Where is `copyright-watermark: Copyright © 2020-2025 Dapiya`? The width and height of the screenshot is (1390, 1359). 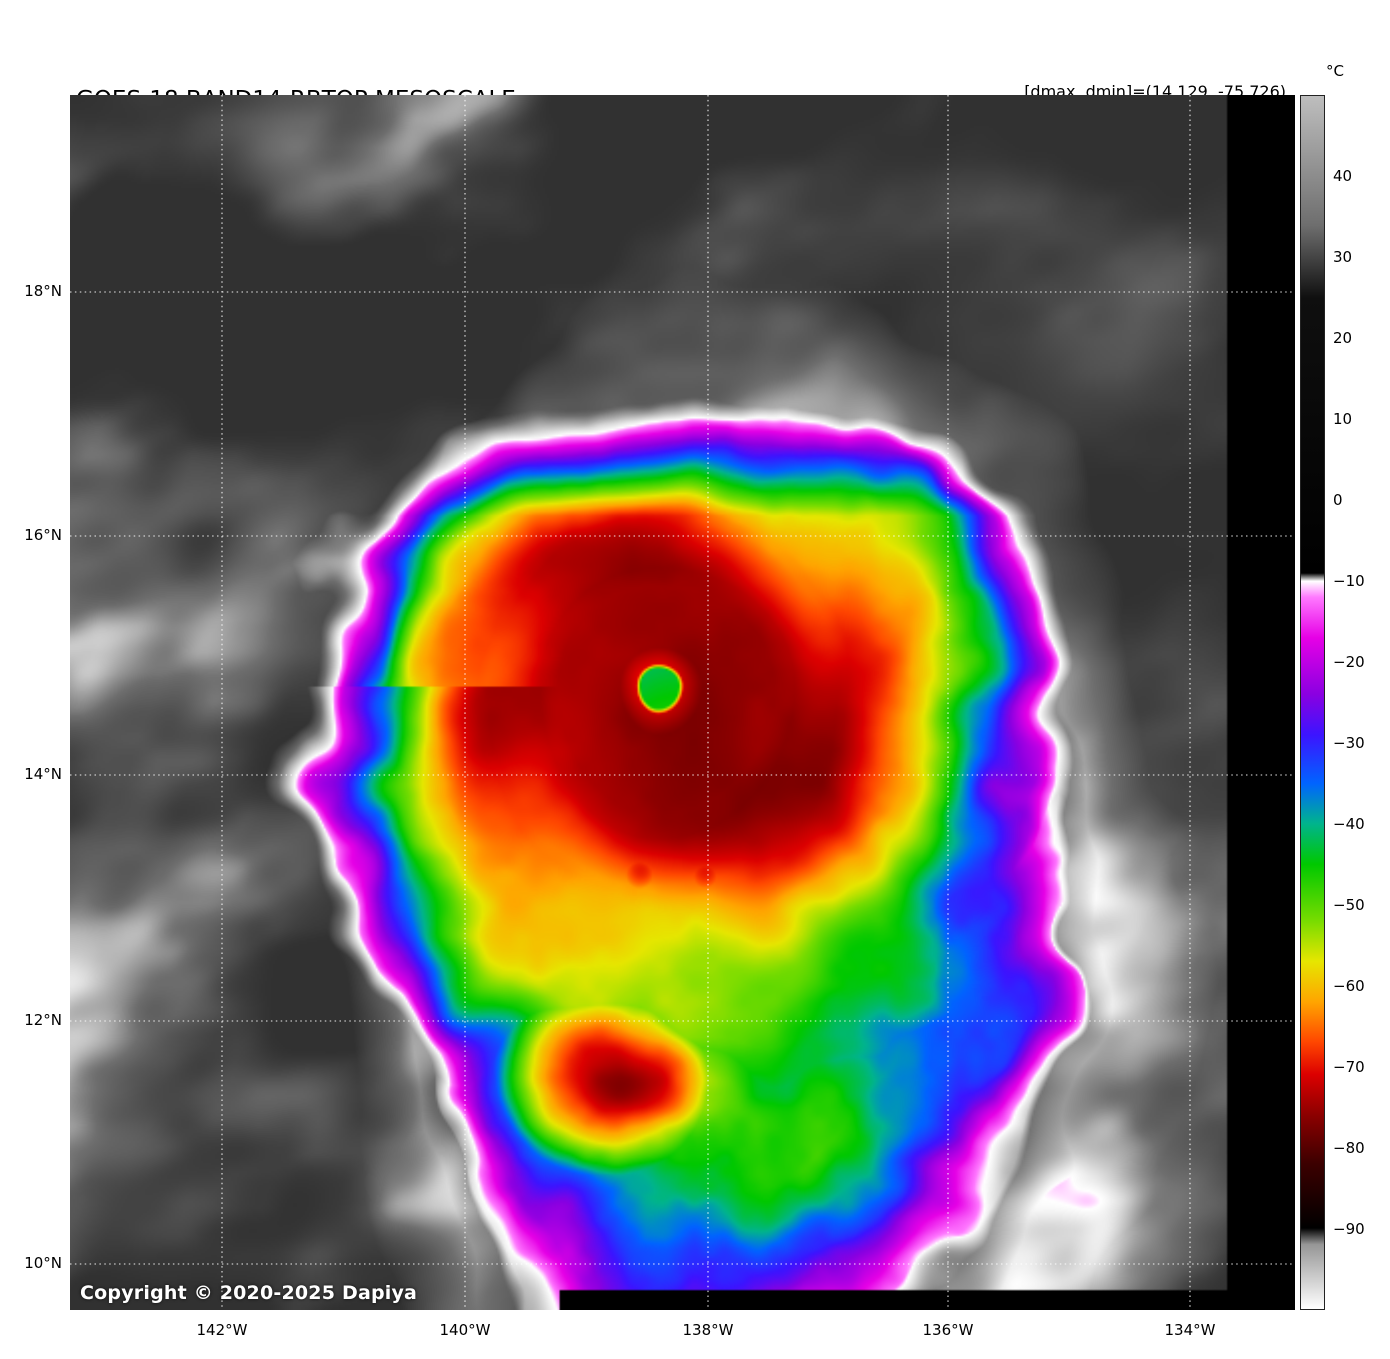 copyright-watermark: Copyright © 2020-2025 Dapiya is located at coordinates (249, 1293).